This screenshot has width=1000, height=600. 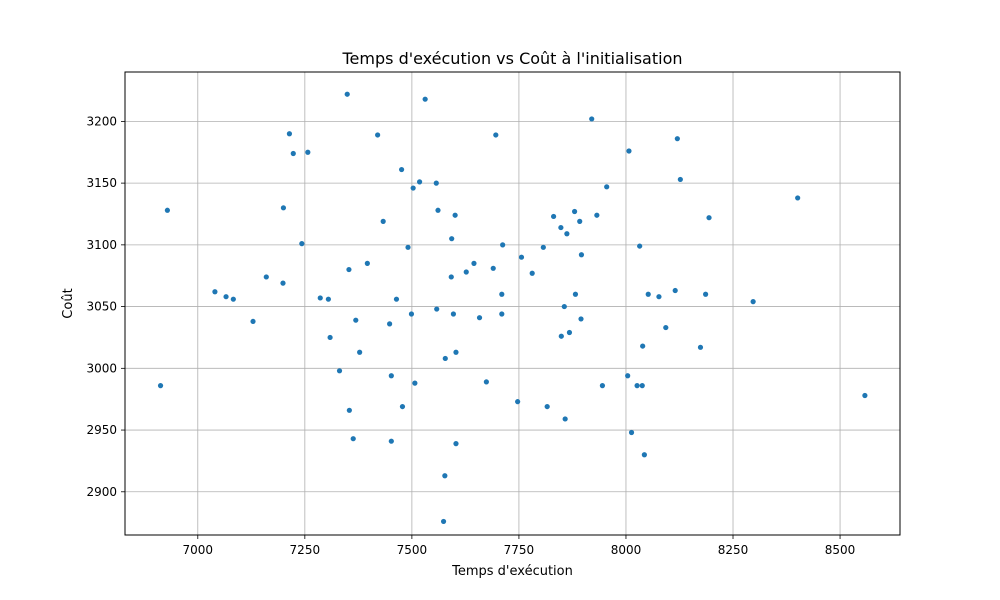 I want to click on y-axis-label: Coût, so click(x=68, y=303).